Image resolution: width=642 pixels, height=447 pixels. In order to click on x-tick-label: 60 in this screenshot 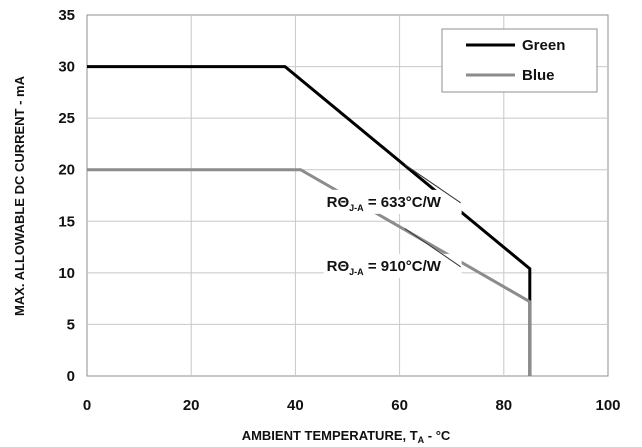, I will do `click(399, 405)`.